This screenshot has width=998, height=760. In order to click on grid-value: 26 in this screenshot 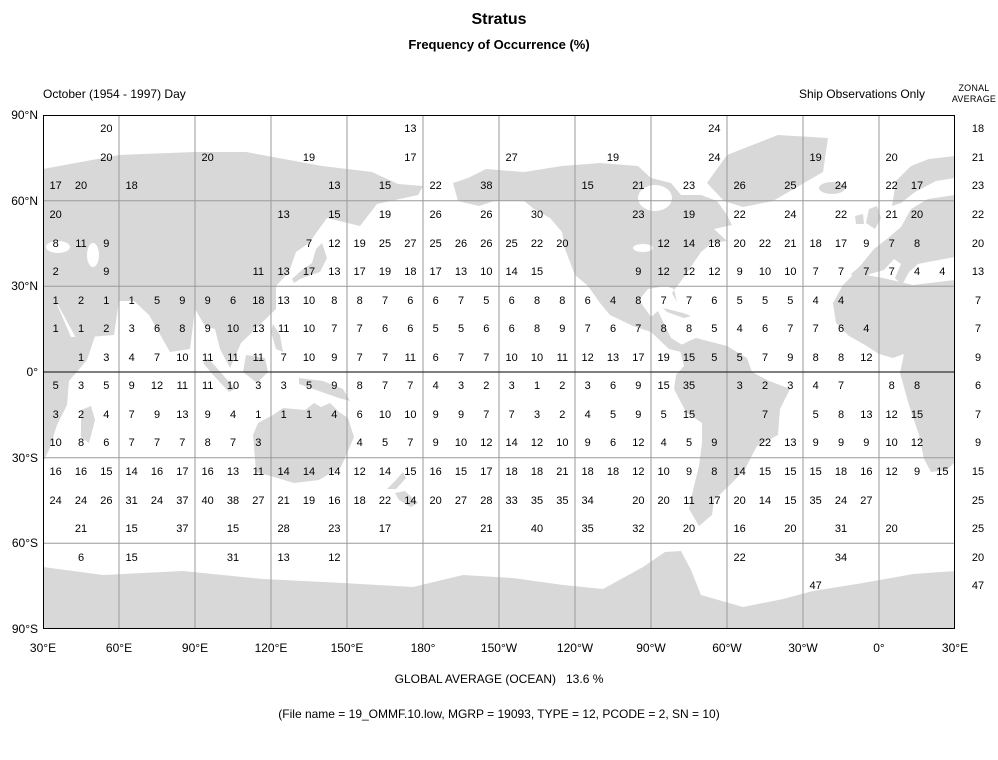, I will do `click(106, 500)`.